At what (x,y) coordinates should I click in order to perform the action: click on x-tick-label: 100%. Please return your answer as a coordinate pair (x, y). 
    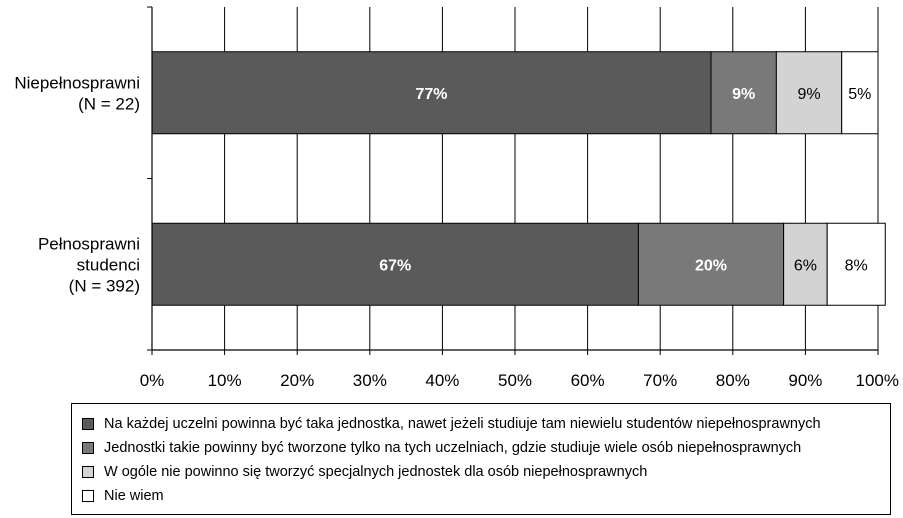
    Looking at the image, I should click on (877, 380).